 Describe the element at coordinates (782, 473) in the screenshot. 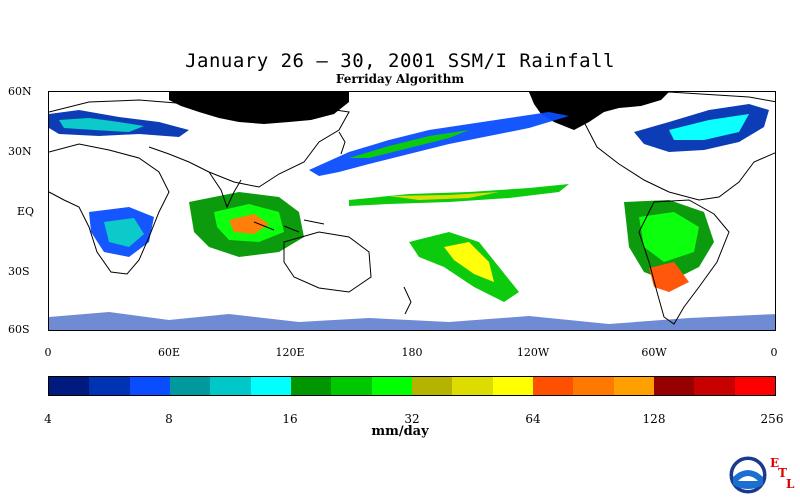

I see `etl-letter-t: T` at that location.